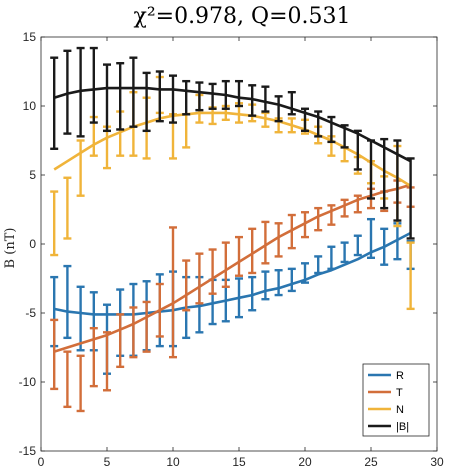 This screenshot has height=471, width=452. I want to click on legend-label: T, so click(399, 393).